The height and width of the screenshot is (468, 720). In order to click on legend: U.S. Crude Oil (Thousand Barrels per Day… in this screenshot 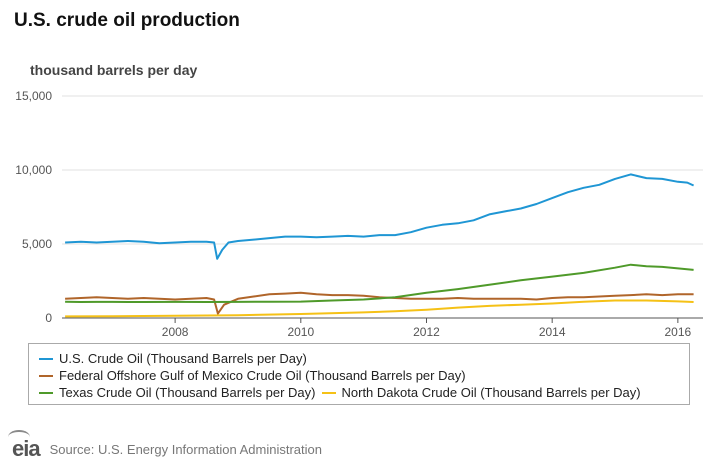, I will do `click(359, 374)`.